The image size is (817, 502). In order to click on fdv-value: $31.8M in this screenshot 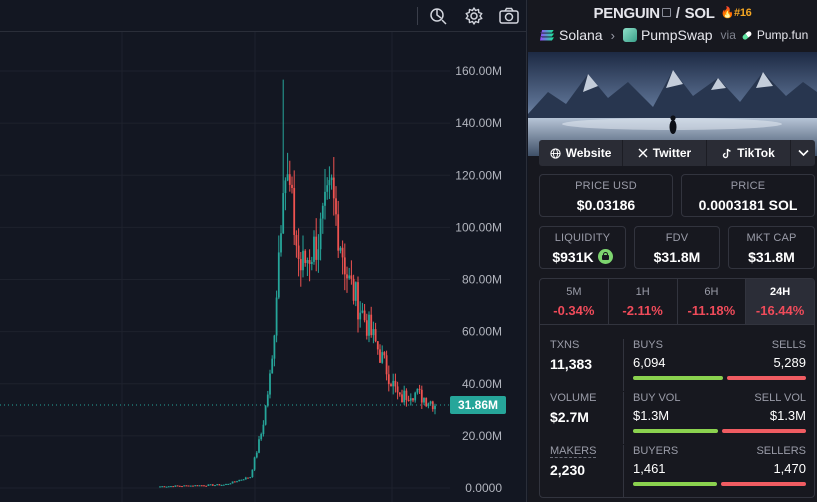, I will do `click(677, 257)`.